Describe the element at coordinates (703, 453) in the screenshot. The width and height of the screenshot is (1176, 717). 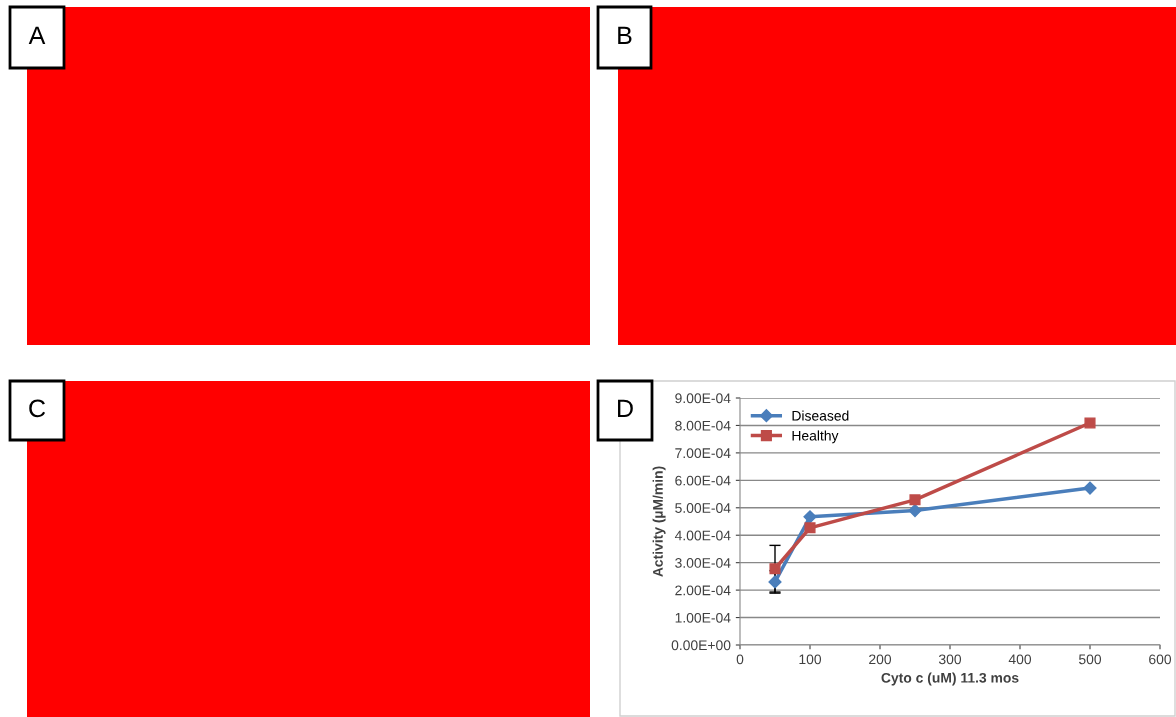
I see `y-tick-label: 7.00E-04` at that location.